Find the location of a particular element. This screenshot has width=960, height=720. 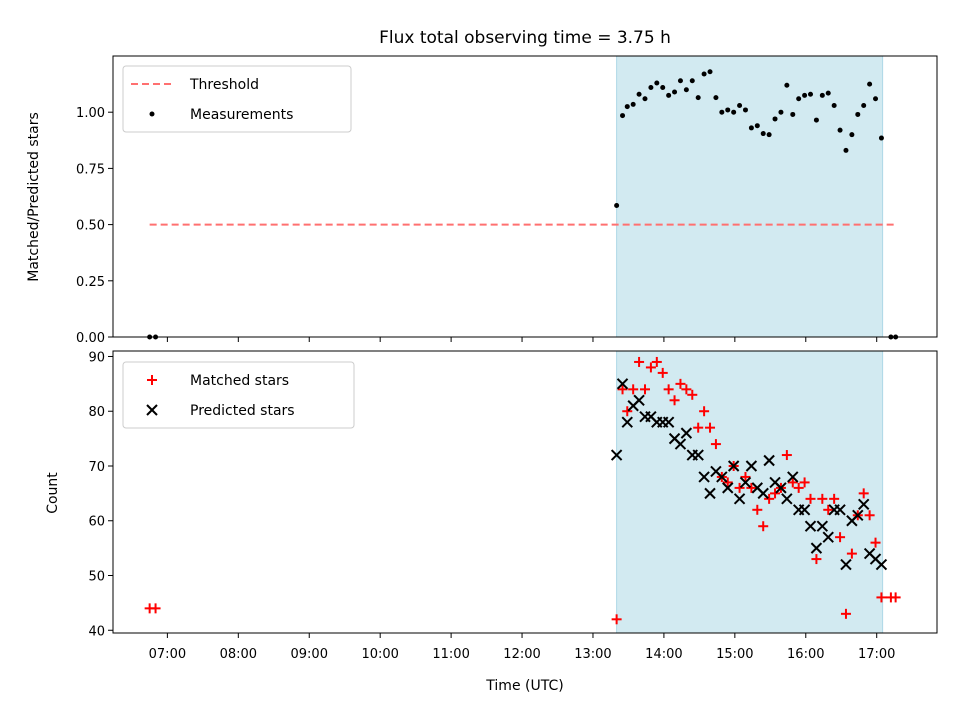

top-observing-span is located at coordinates (749, 196).